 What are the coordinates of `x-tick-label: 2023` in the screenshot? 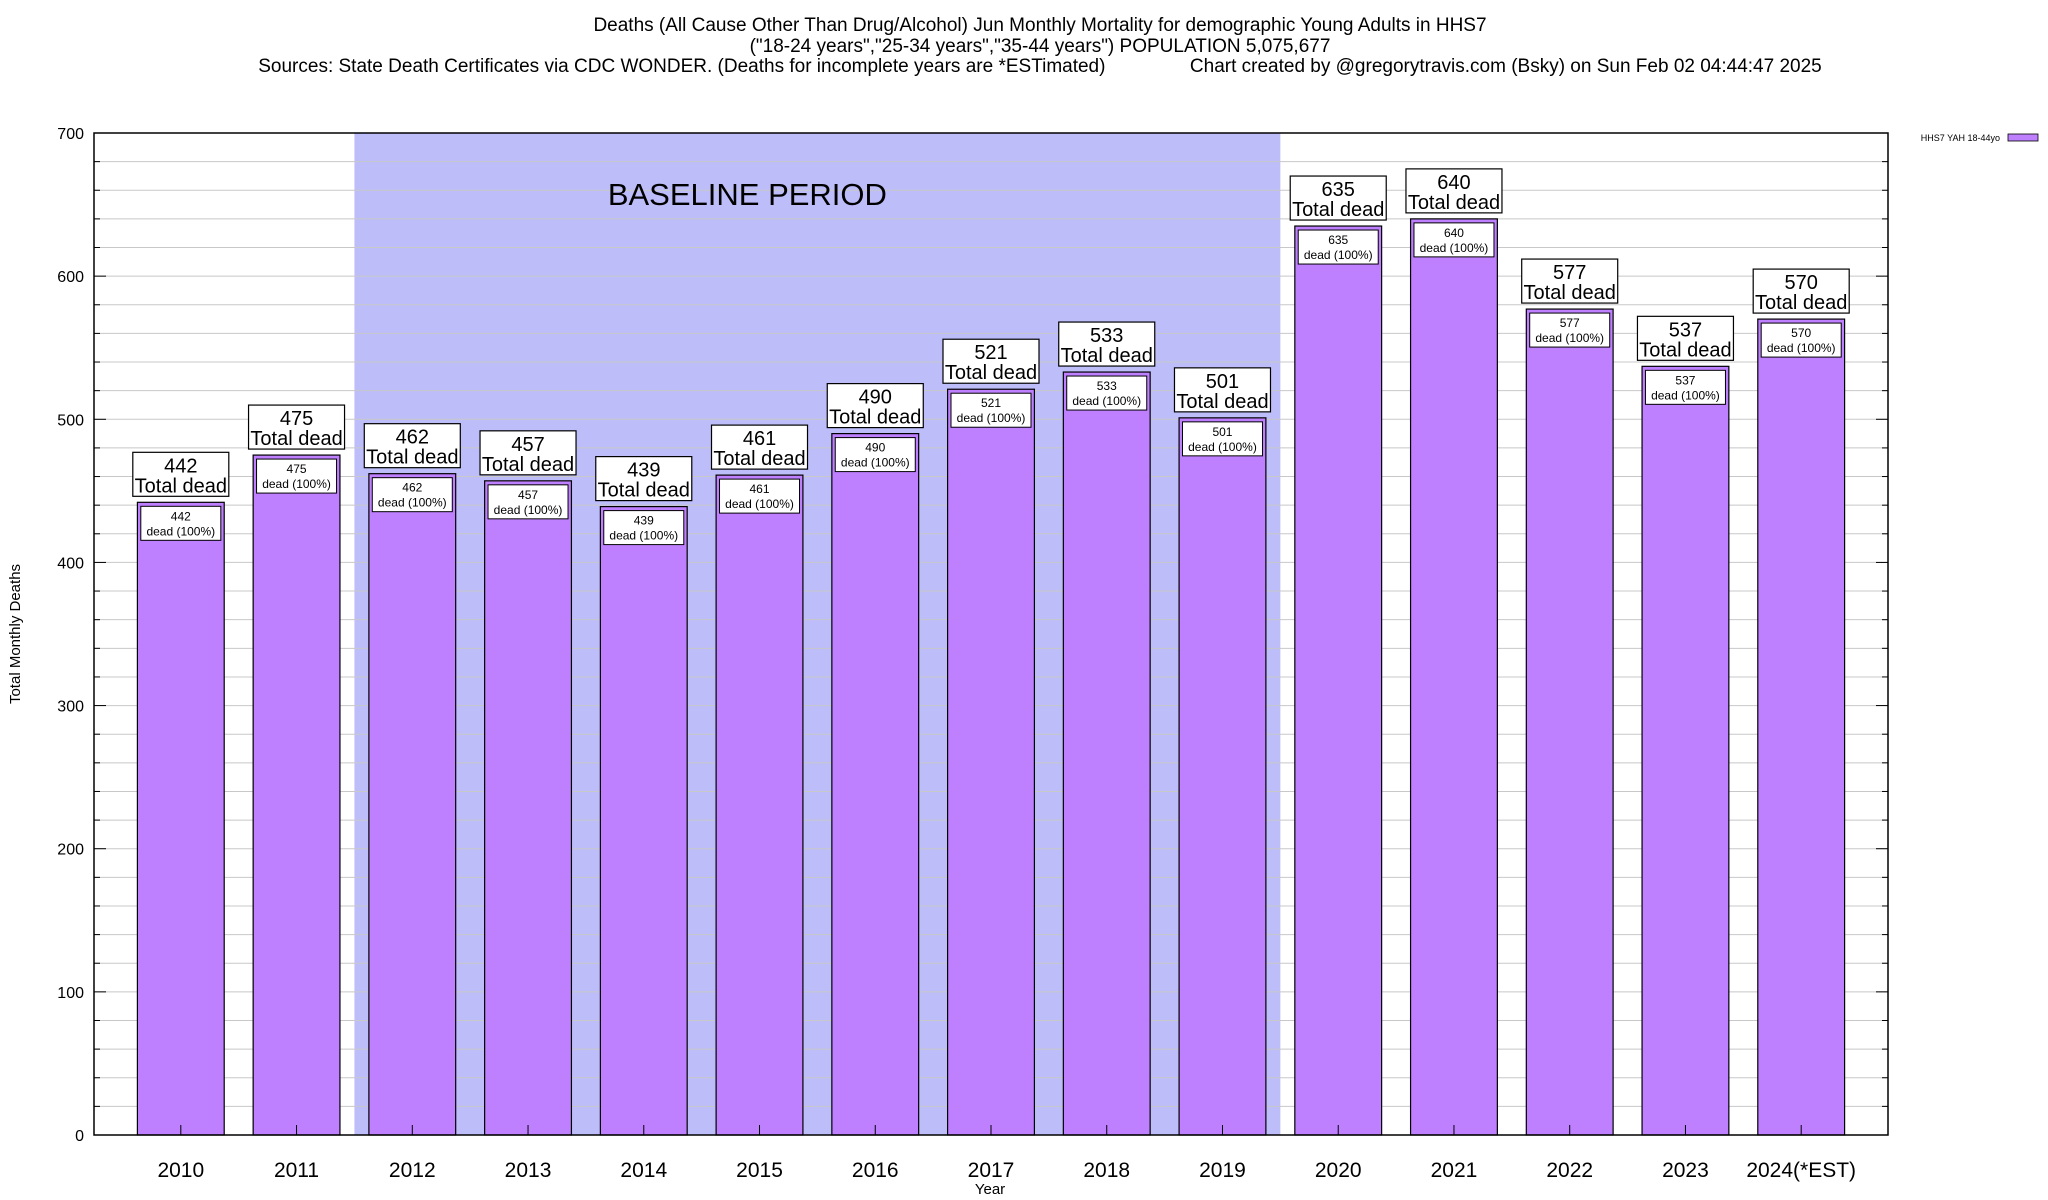 It's located at (1685, 1170).